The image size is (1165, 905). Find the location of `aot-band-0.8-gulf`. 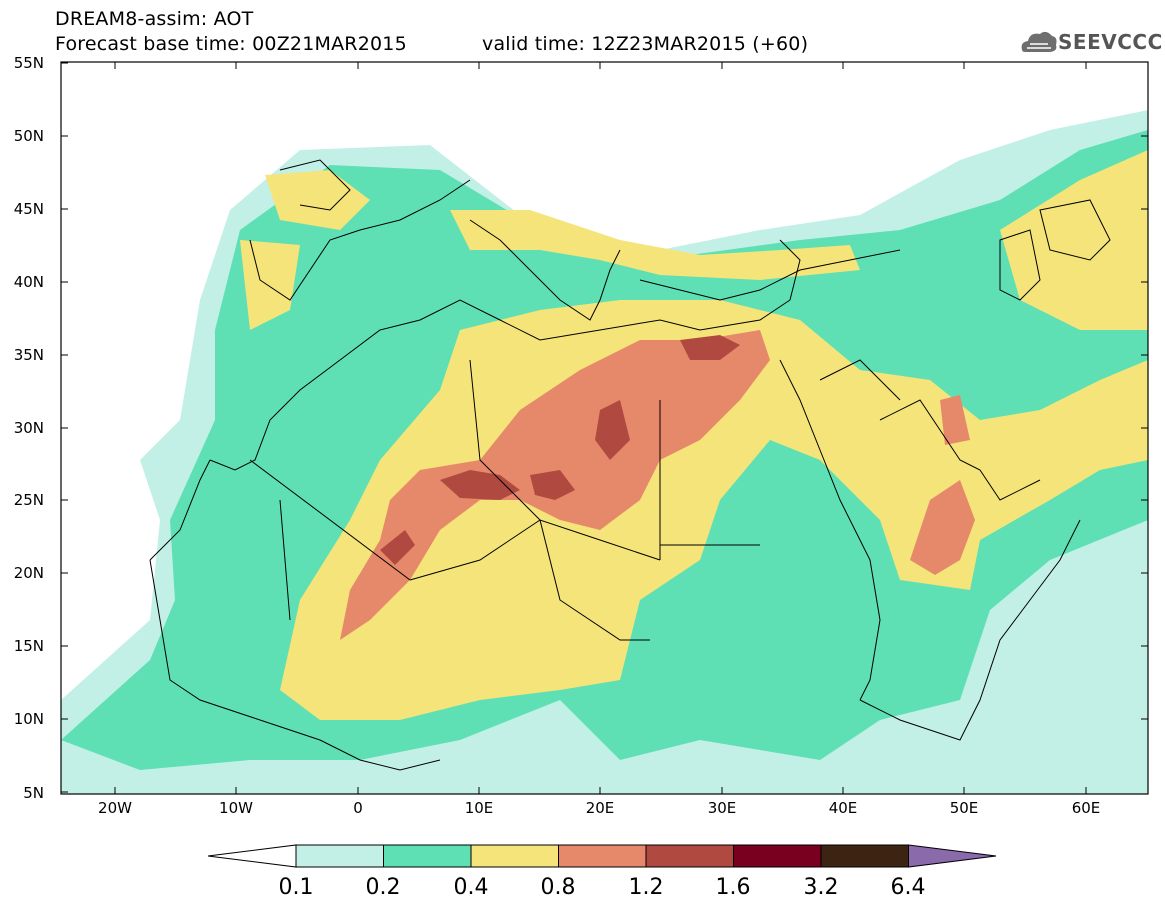

aot-band-0.8-gulf is located at coordinates (942, 485).